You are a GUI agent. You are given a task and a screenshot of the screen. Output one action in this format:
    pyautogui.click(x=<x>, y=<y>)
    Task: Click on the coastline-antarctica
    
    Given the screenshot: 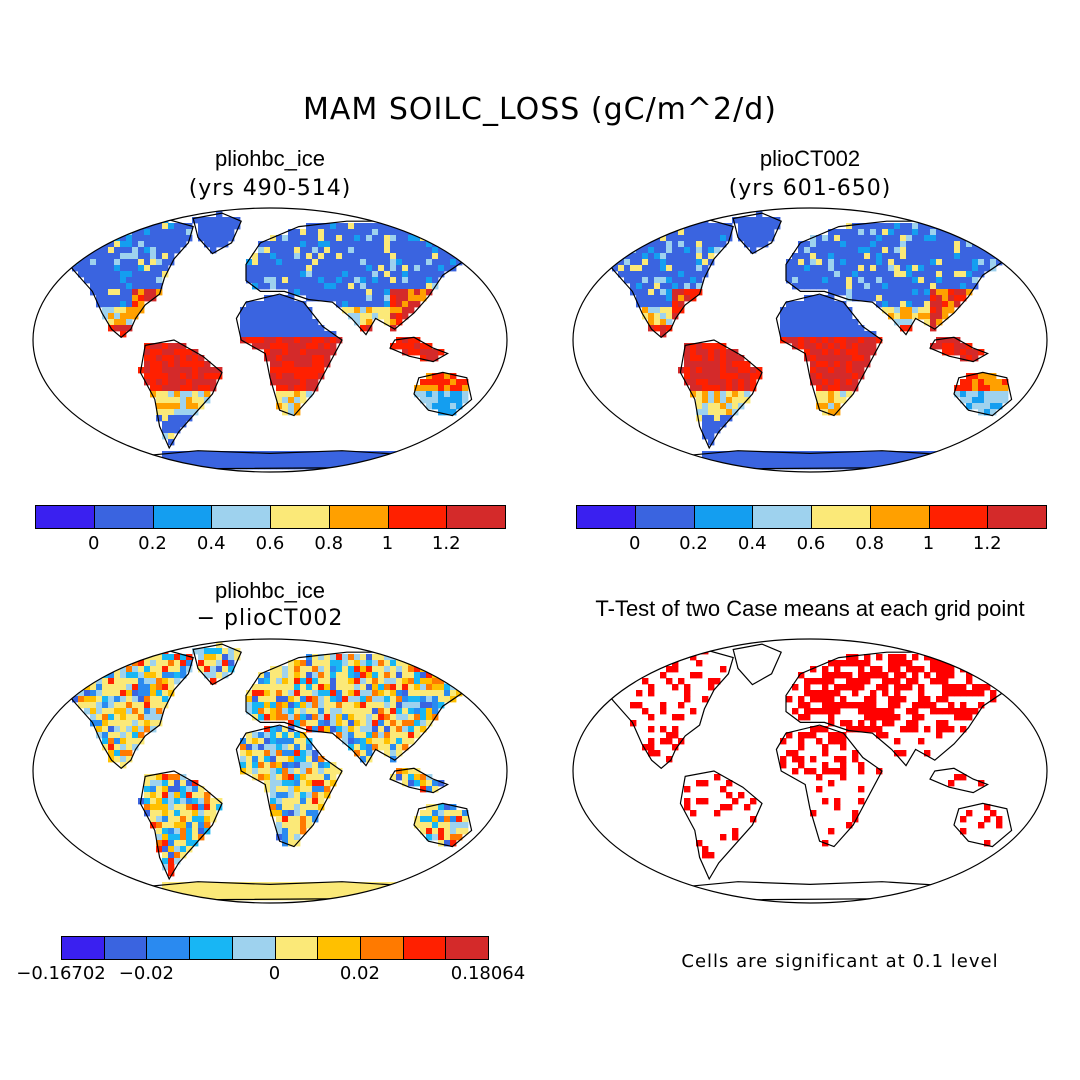 What is the action you would take?
    pyautogui.click(x=810, y=891)
    